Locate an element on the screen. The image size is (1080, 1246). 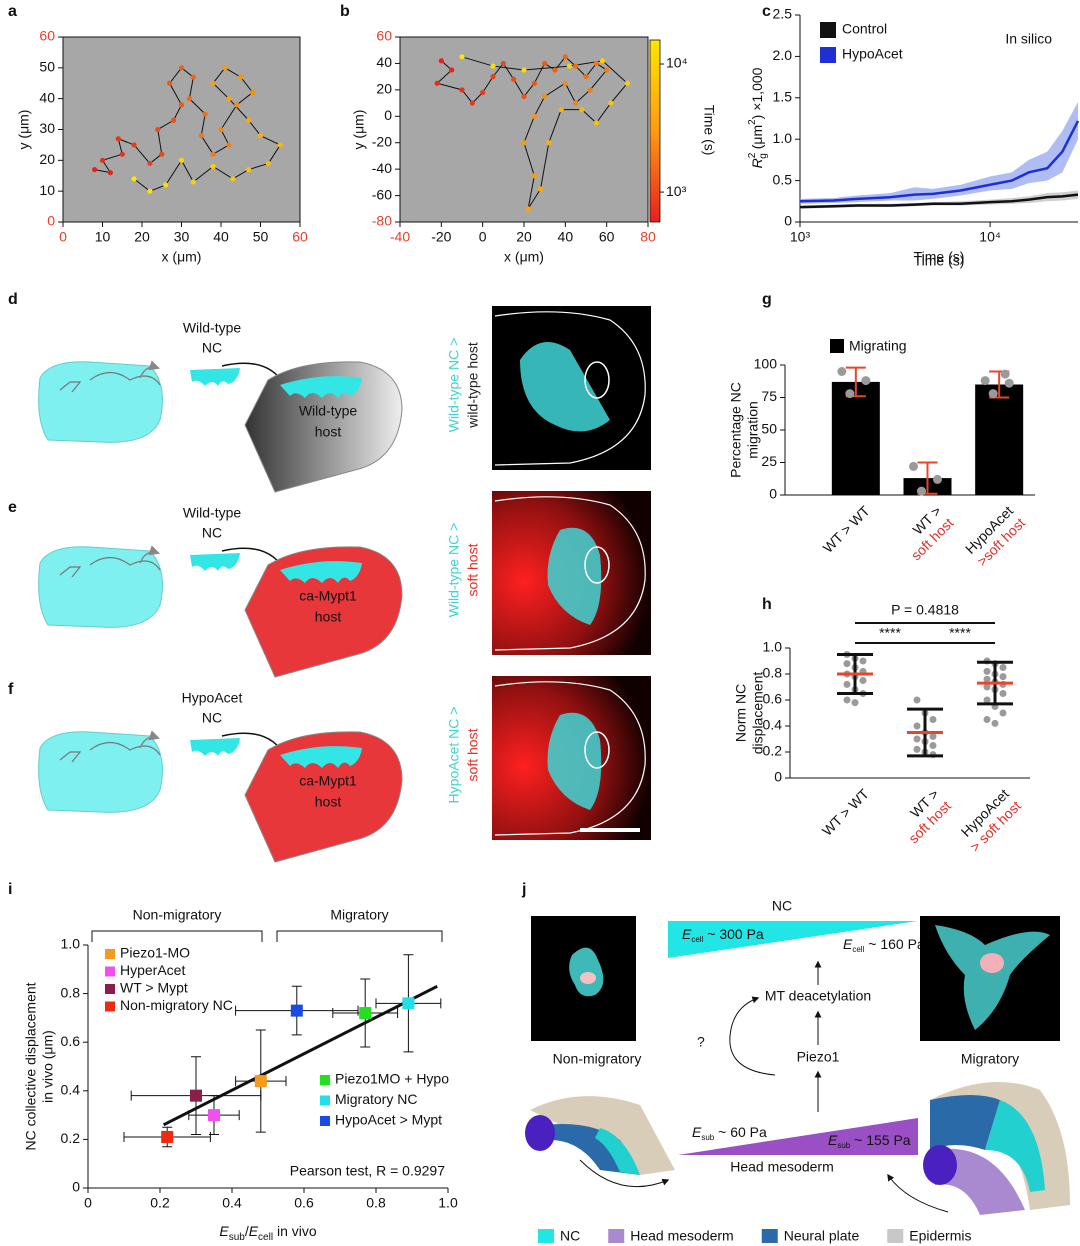
legend-label: HyperAcet is located at coordinates (152, 970).